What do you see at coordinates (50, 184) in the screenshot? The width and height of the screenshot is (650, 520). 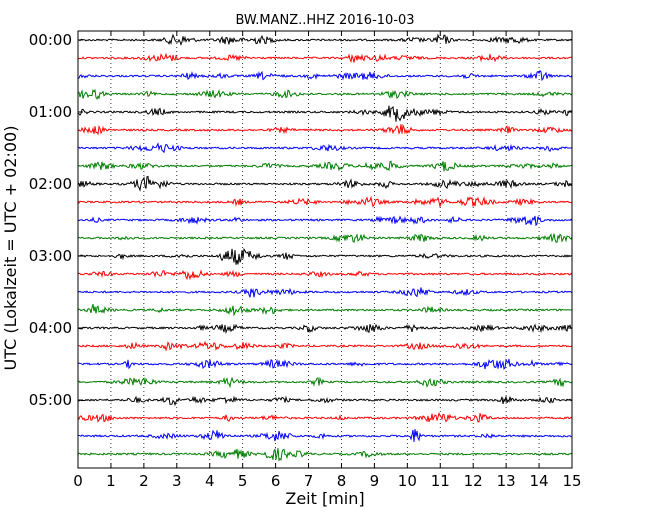 I see `y-tick-label: 02:00` at bounding box center [50, 184].